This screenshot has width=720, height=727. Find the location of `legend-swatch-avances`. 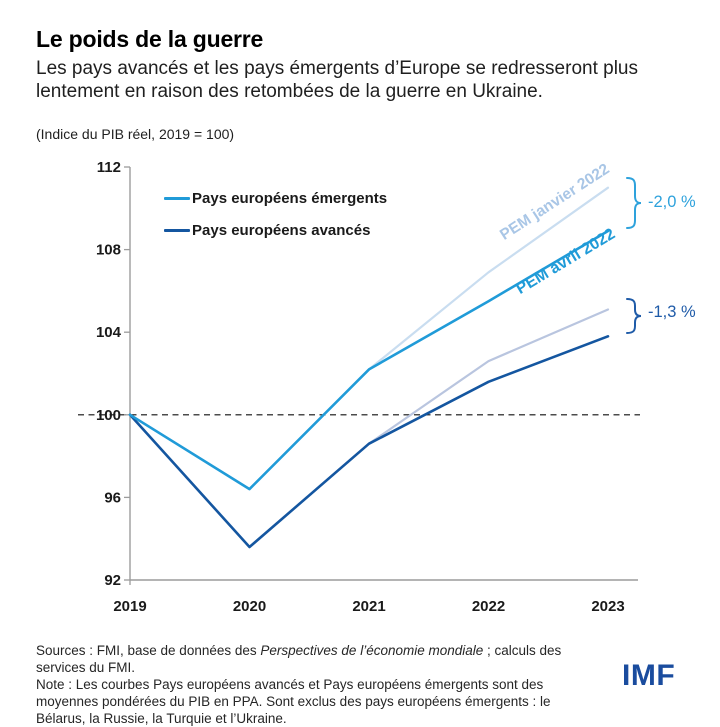

legend-swatch-avances is located at coordinates (177, 230).